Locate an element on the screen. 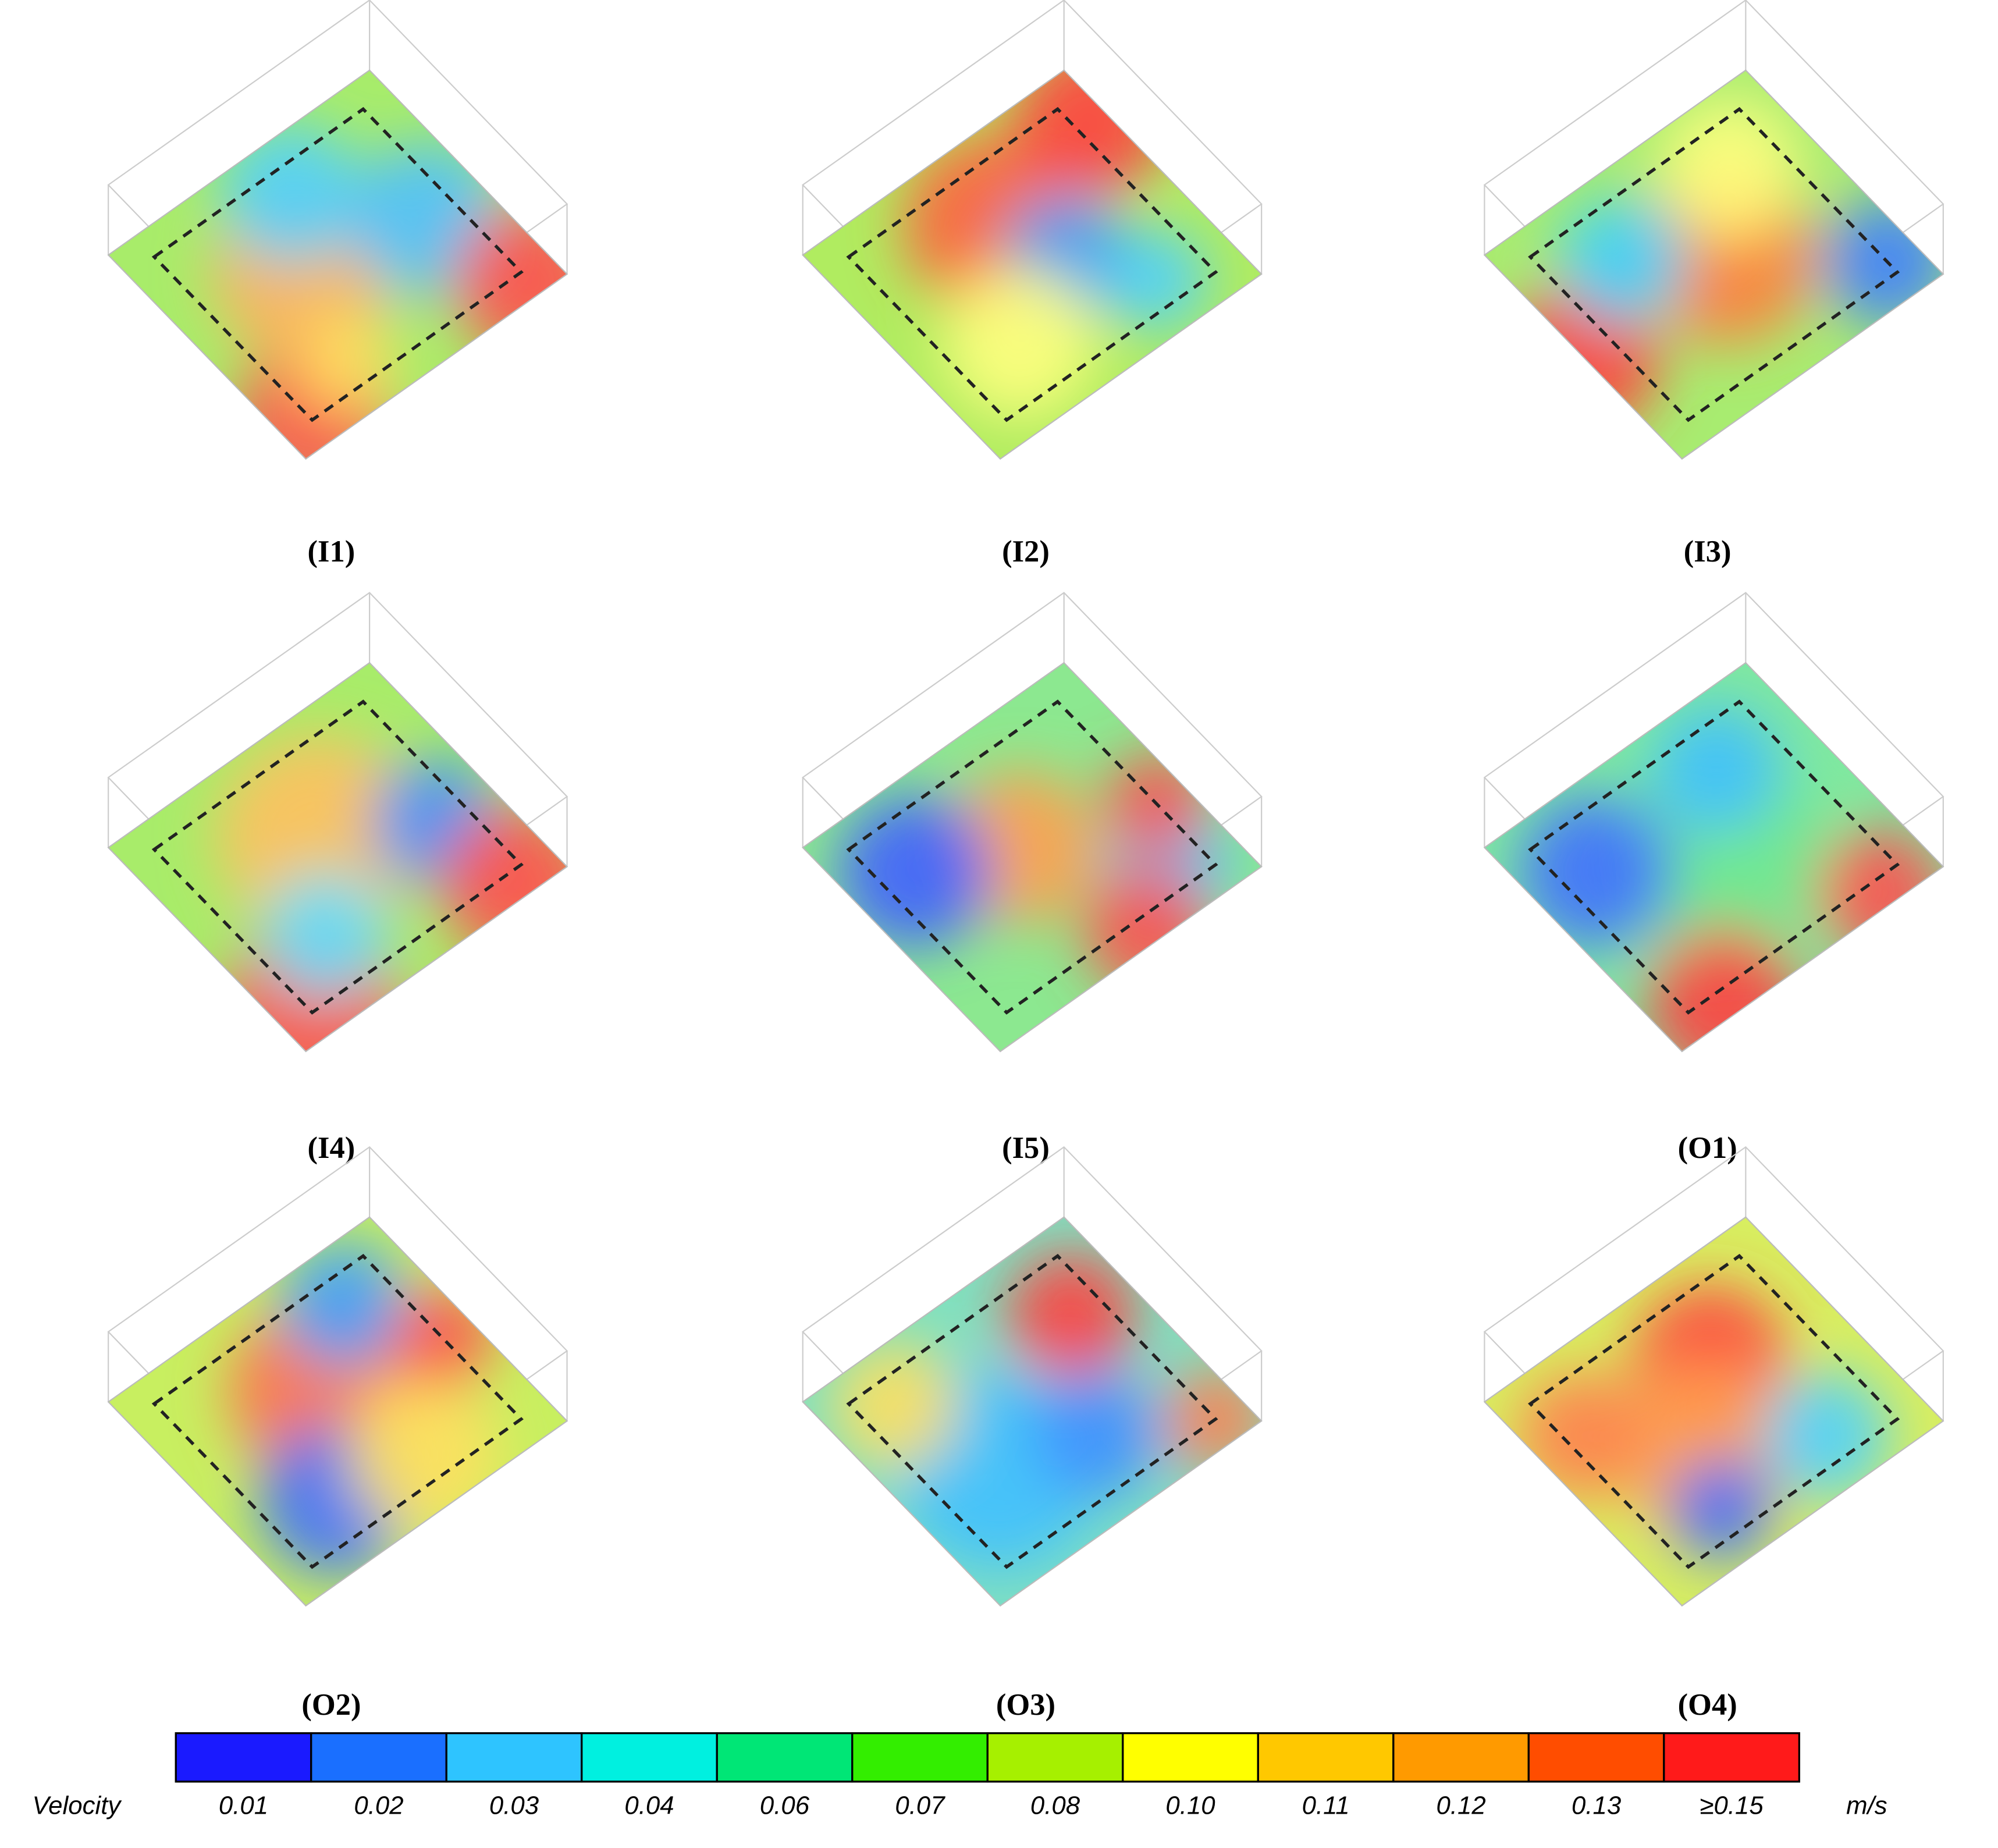 This screenshot has width=1998, height=1848. panel-label: (I5) is located at coordinates (1026, 1148).